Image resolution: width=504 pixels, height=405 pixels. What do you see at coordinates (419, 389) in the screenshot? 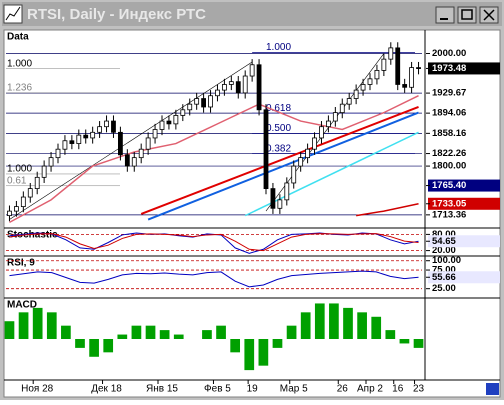
I see `date-label: 23` at bounding box center [419, 389].